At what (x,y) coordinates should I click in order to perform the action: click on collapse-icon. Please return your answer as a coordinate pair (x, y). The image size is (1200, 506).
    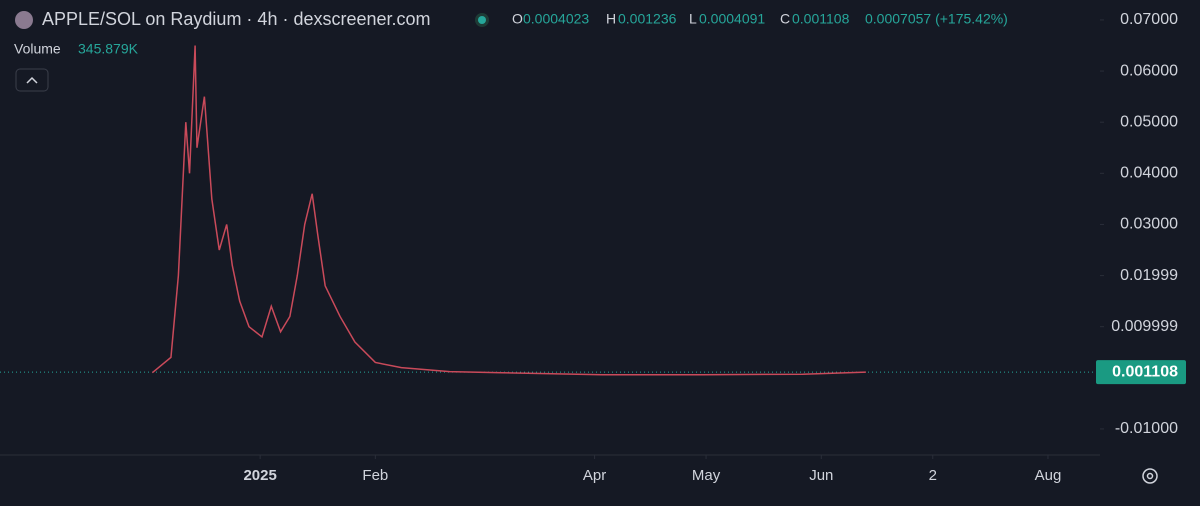
    Looking at the image, I should click on (32, 80).